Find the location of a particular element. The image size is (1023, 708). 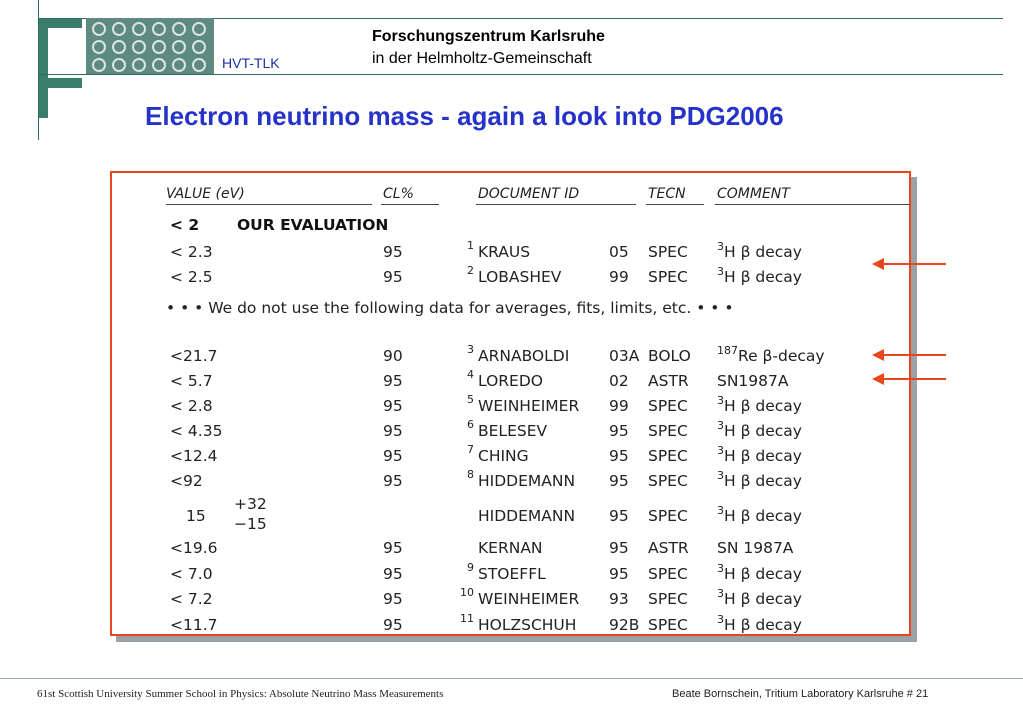

comment-superscript: 187 is located at coordinates (727, 350).